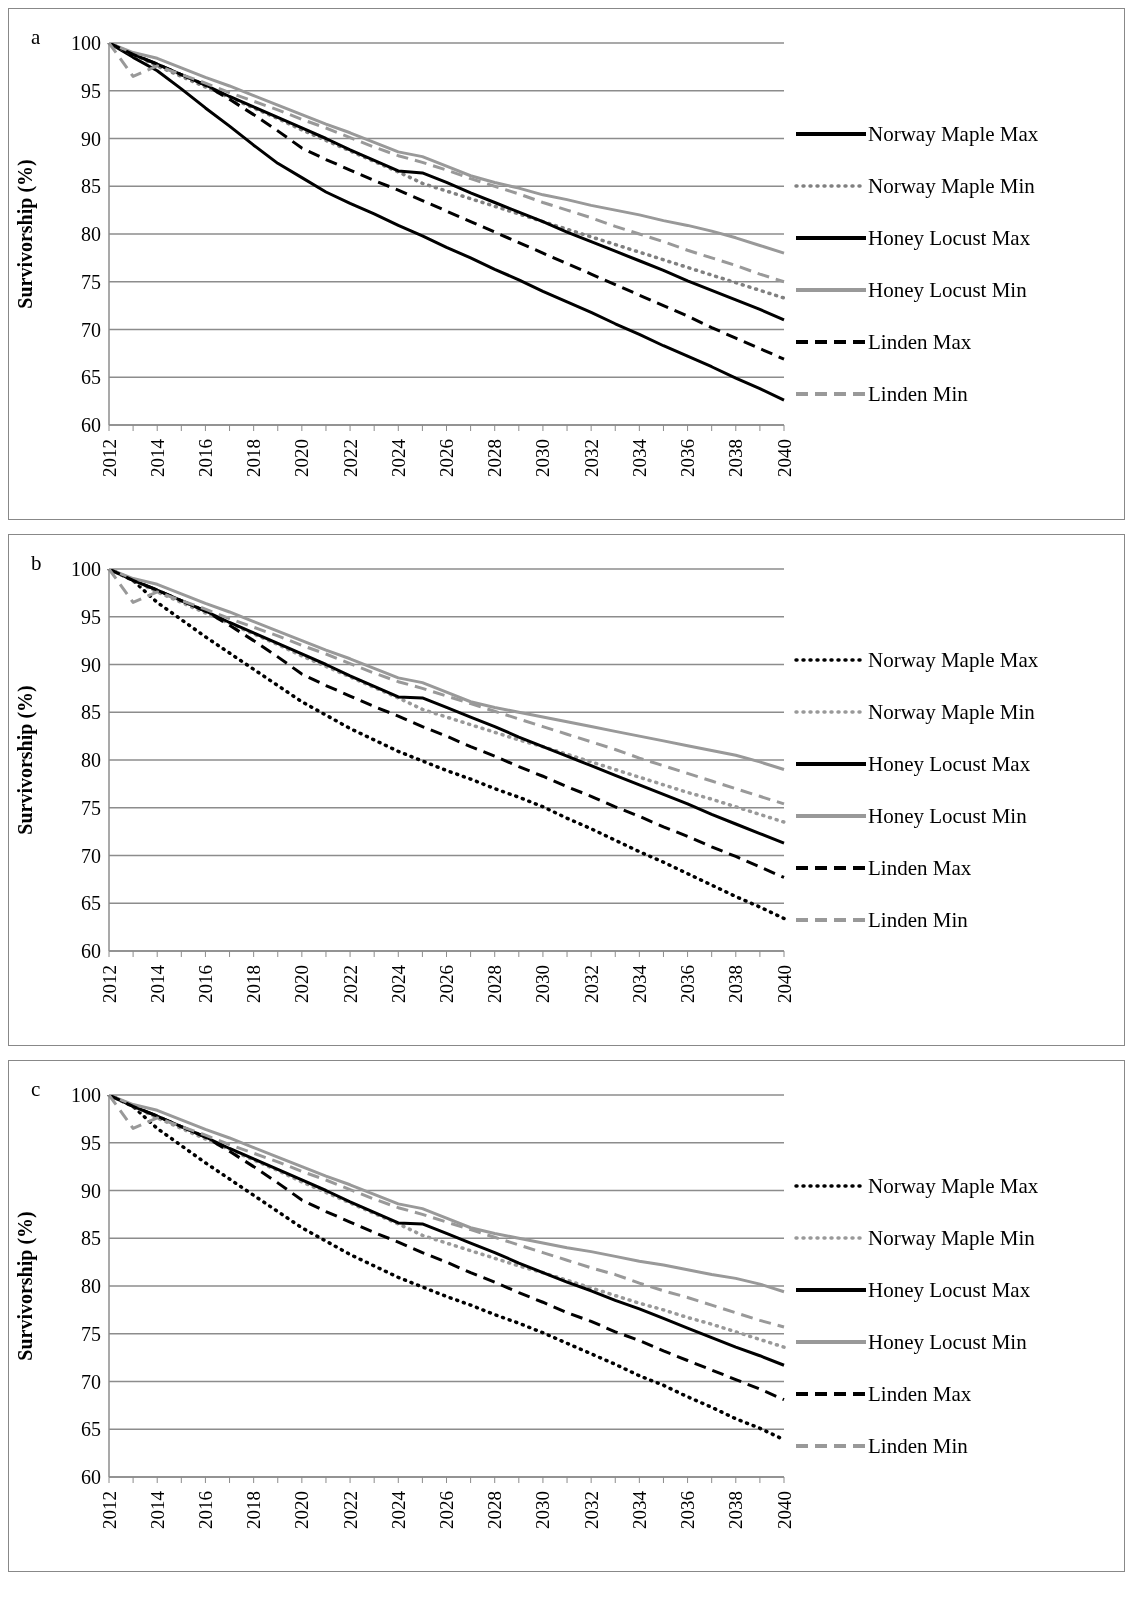 Image resolution: width=1143 pixels, height=1604 pixels. Describe the element at coordinates (36, 37) in the screenshot. I see `chart-title: a` at that location.